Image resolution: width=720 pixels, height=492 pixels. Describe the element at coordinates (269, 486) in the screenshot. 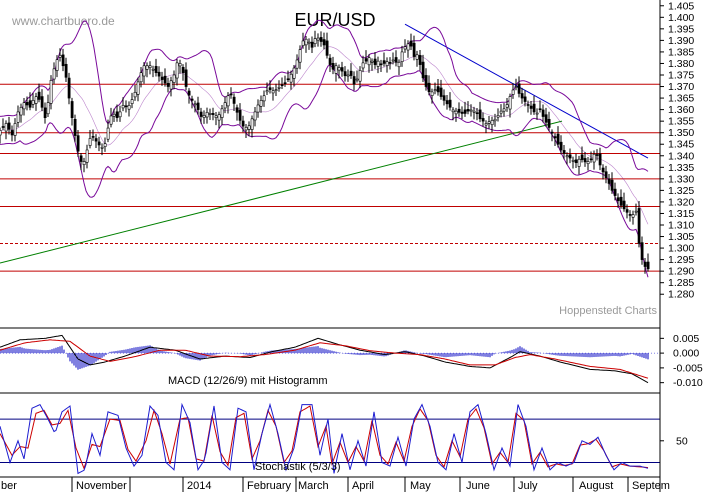

I see `month-label: February` at that location.